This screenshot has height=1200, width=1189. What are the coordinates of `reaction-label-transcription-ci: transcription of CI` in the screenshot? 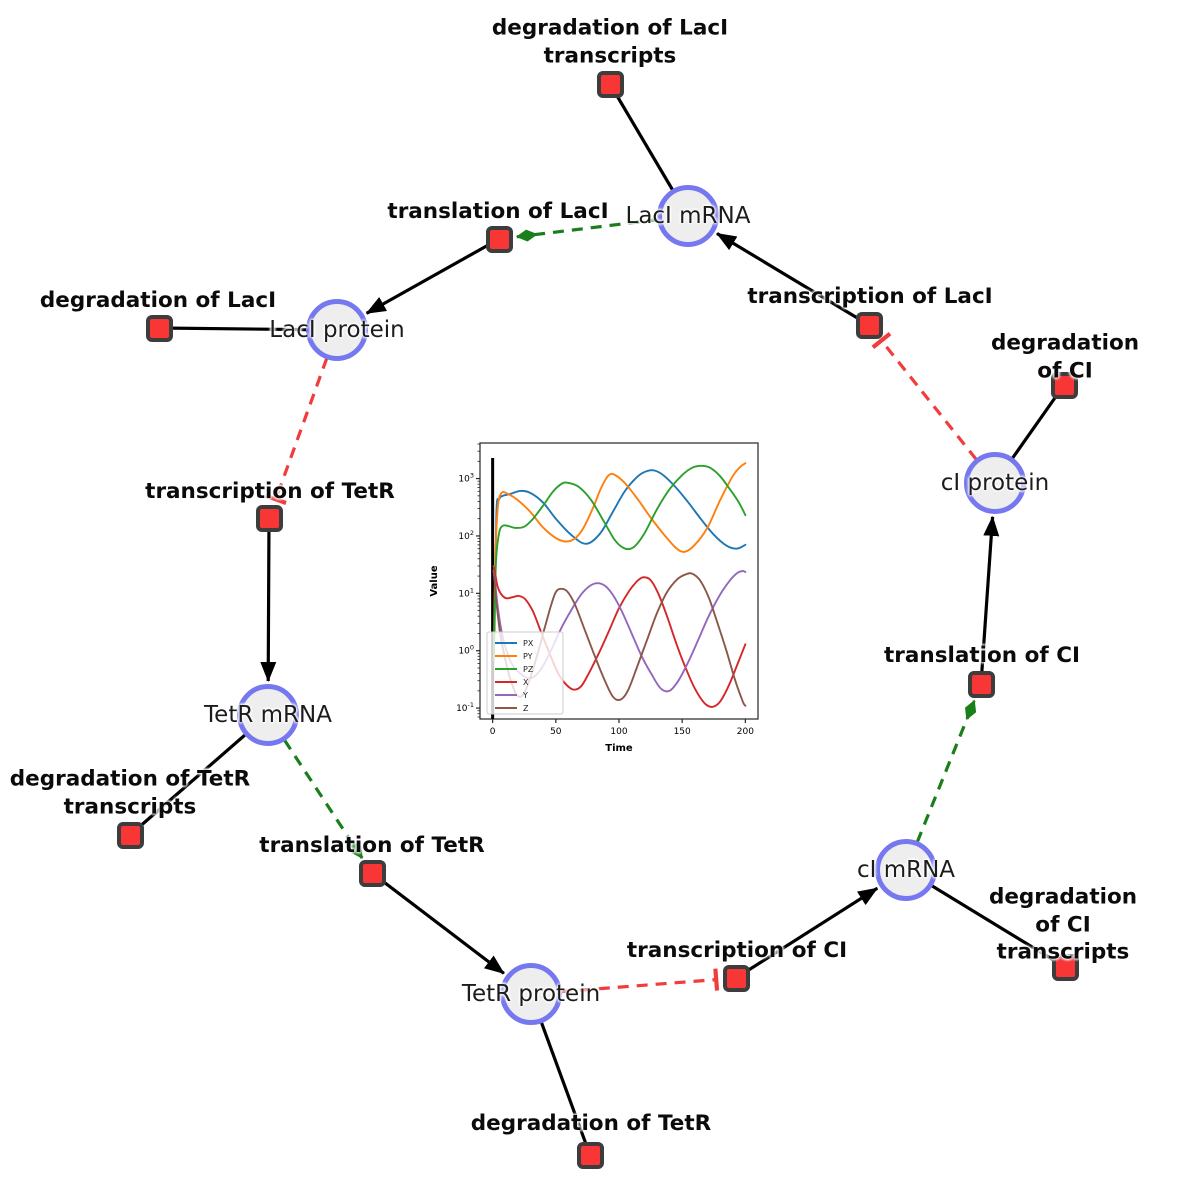 It's located at (737, 951).